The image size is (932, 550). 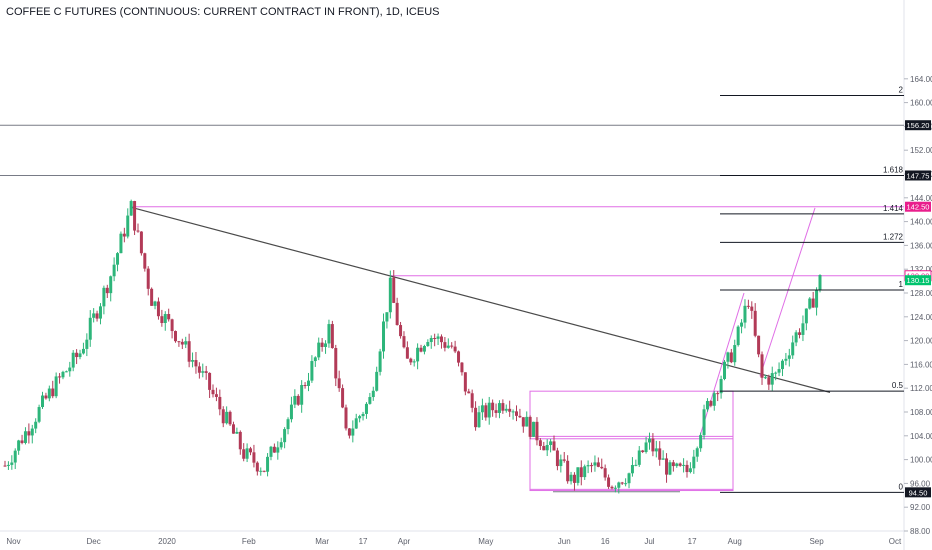 What do you see at coordinates (94, 541) in the screenshot?
I see `x-tick-label: Dec` at bounding box center [94, 541].